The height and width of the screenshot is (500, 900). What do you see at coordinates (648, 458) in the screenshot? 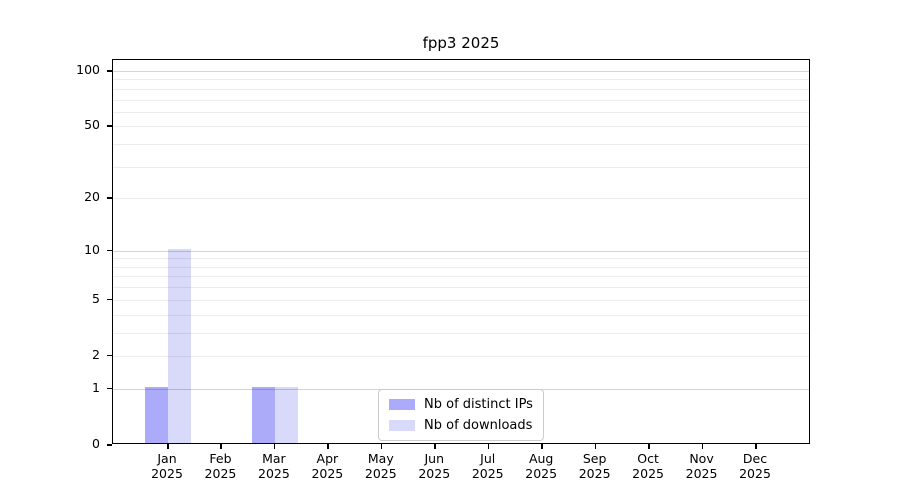
I see `x-tick-month: Oct` at bounding box center [648, 458].